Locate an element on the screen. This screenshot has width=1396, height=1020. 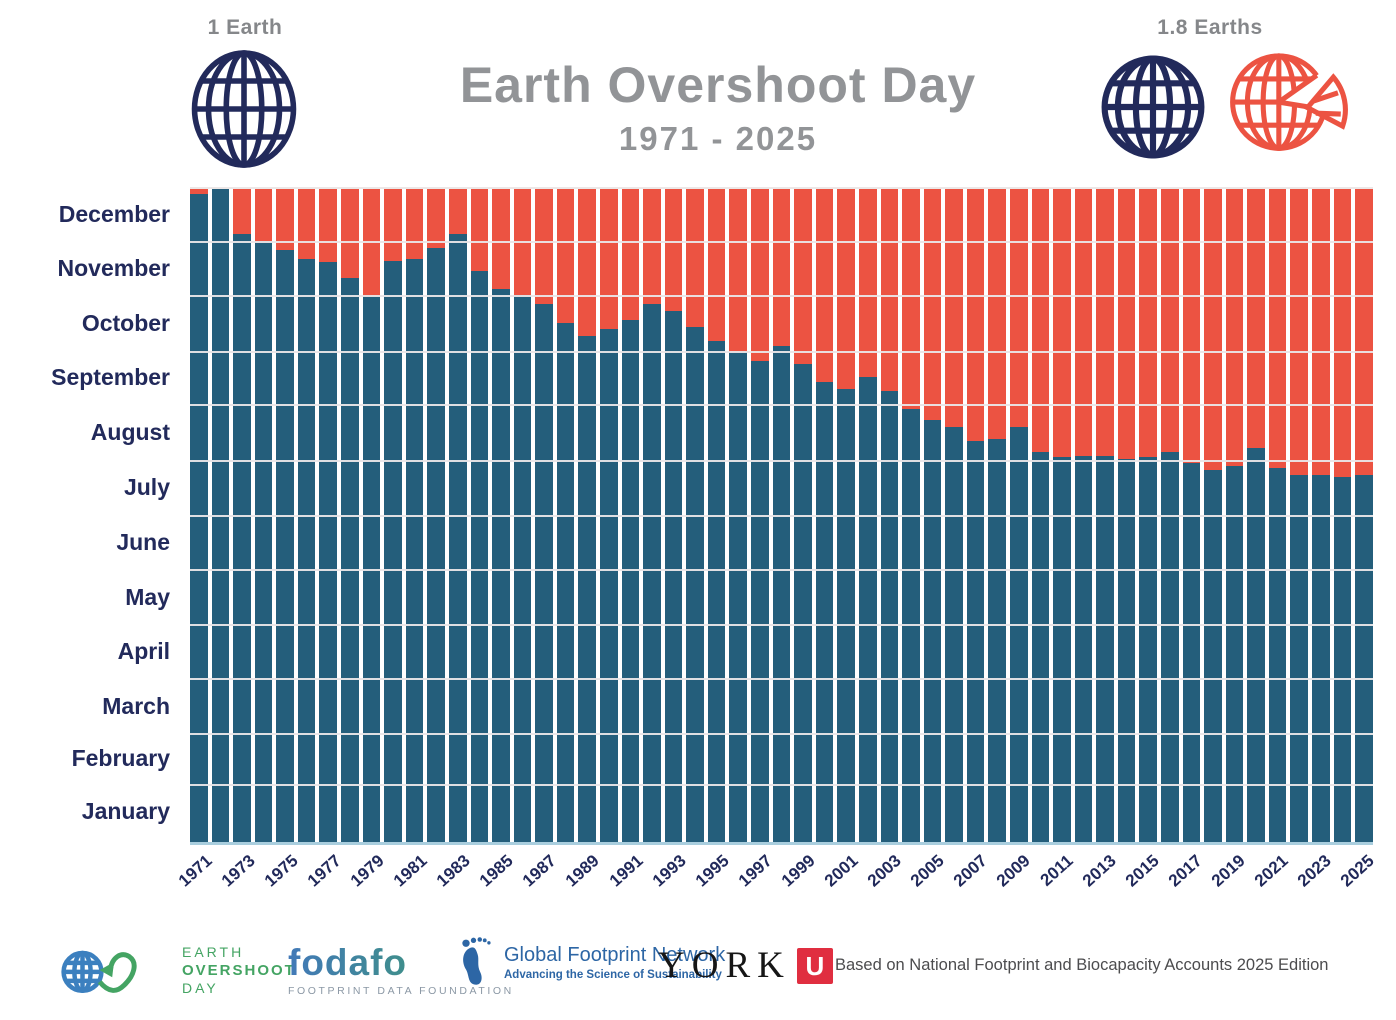
year-label-1973: 1973 is located at coordinates (239, 871).